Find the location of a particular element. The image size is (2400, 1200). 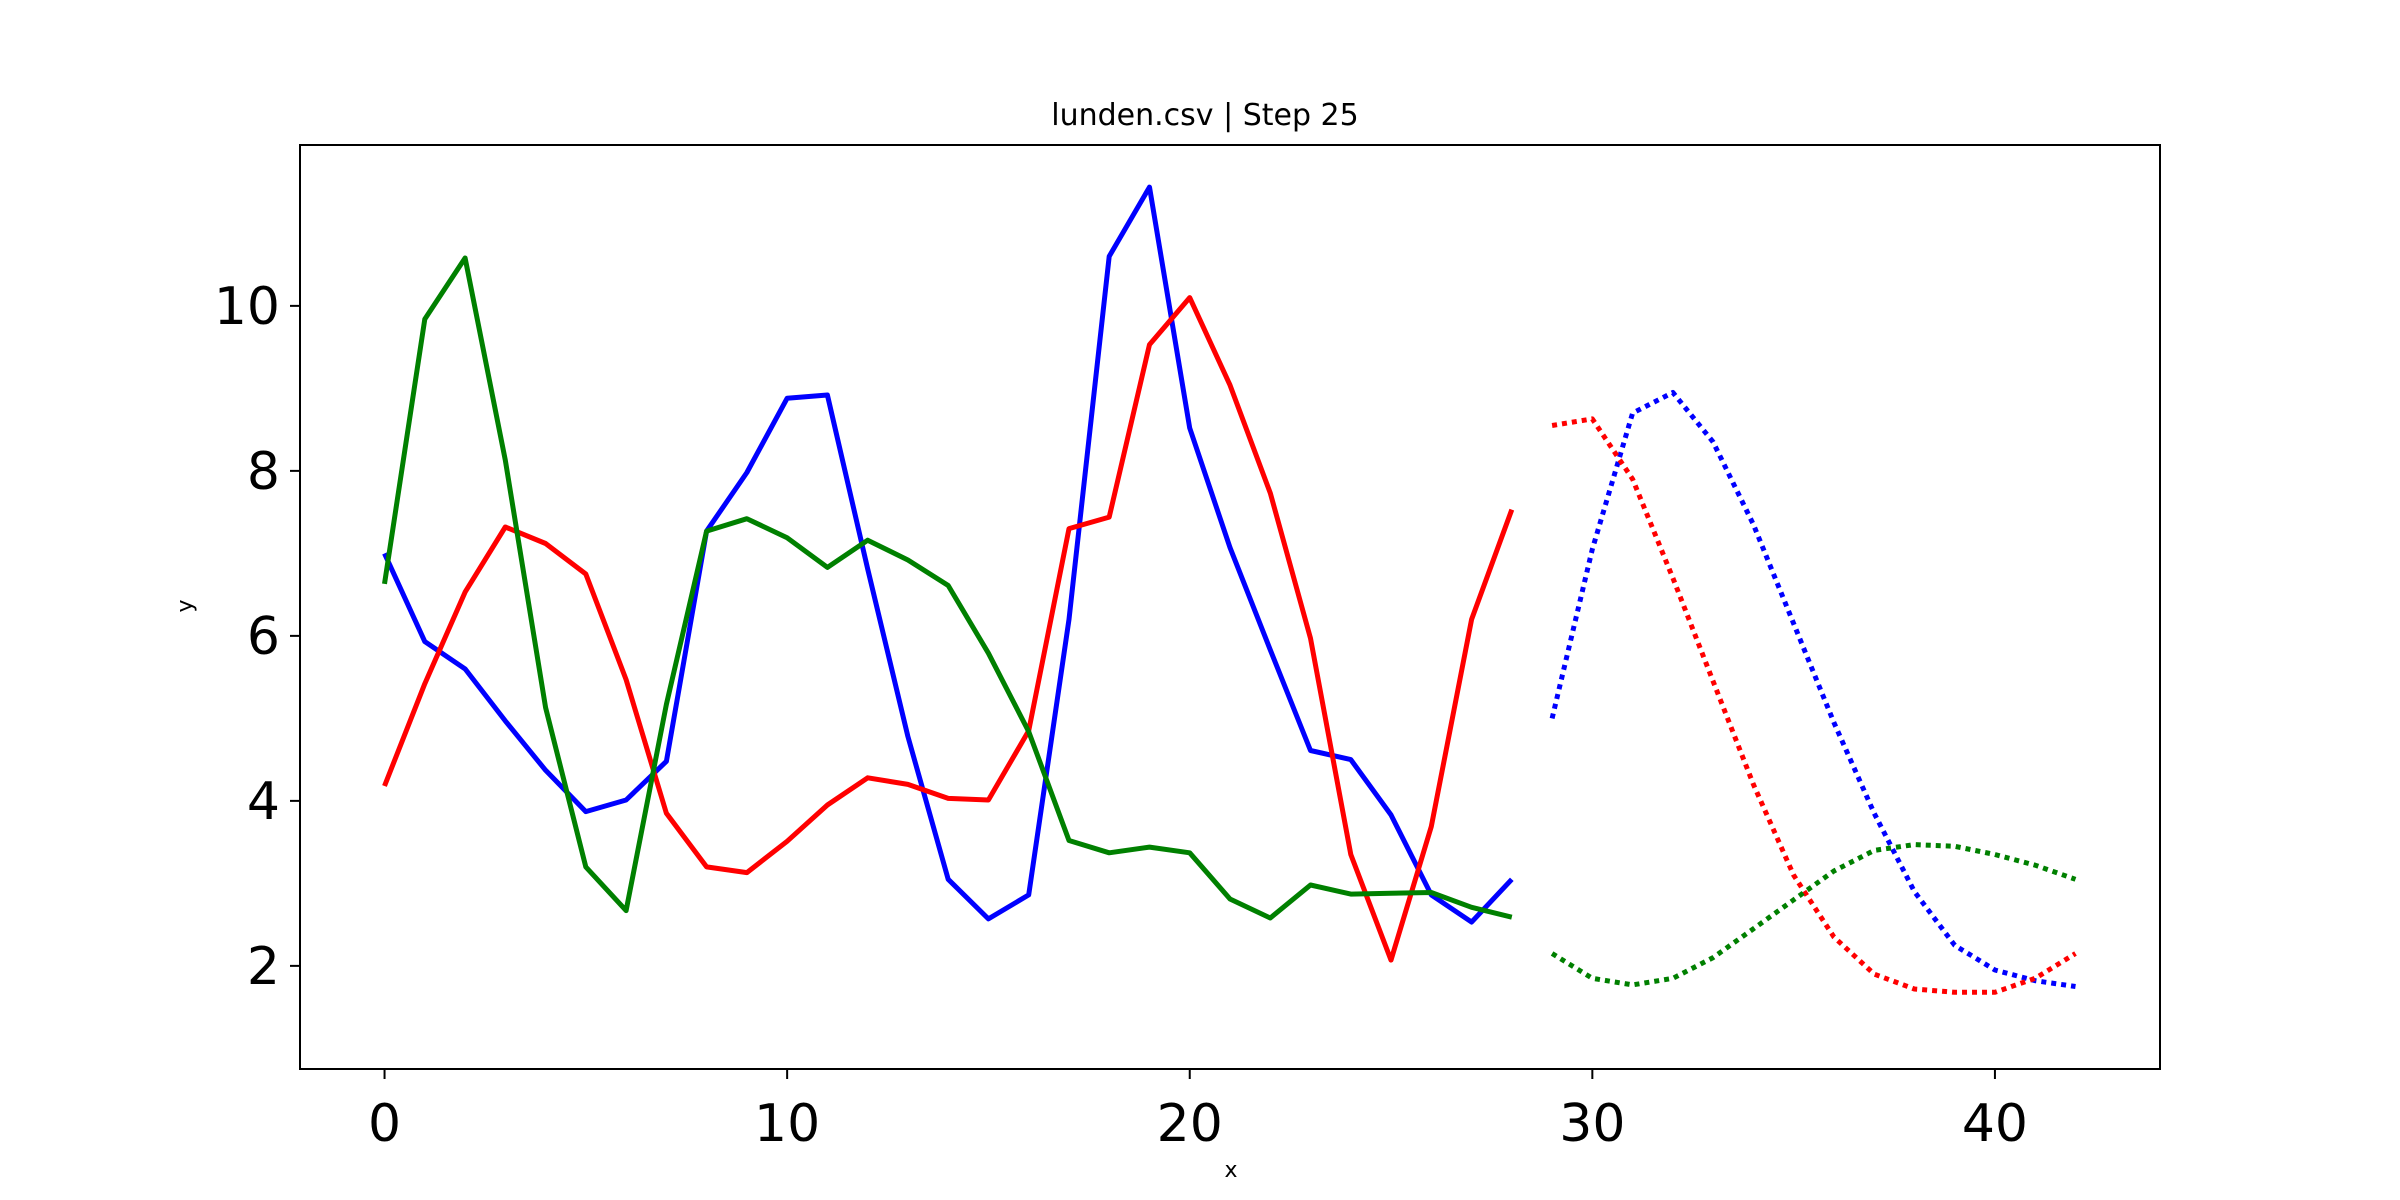

x-tick-label: 10 is located at coordinates (787, 1124).